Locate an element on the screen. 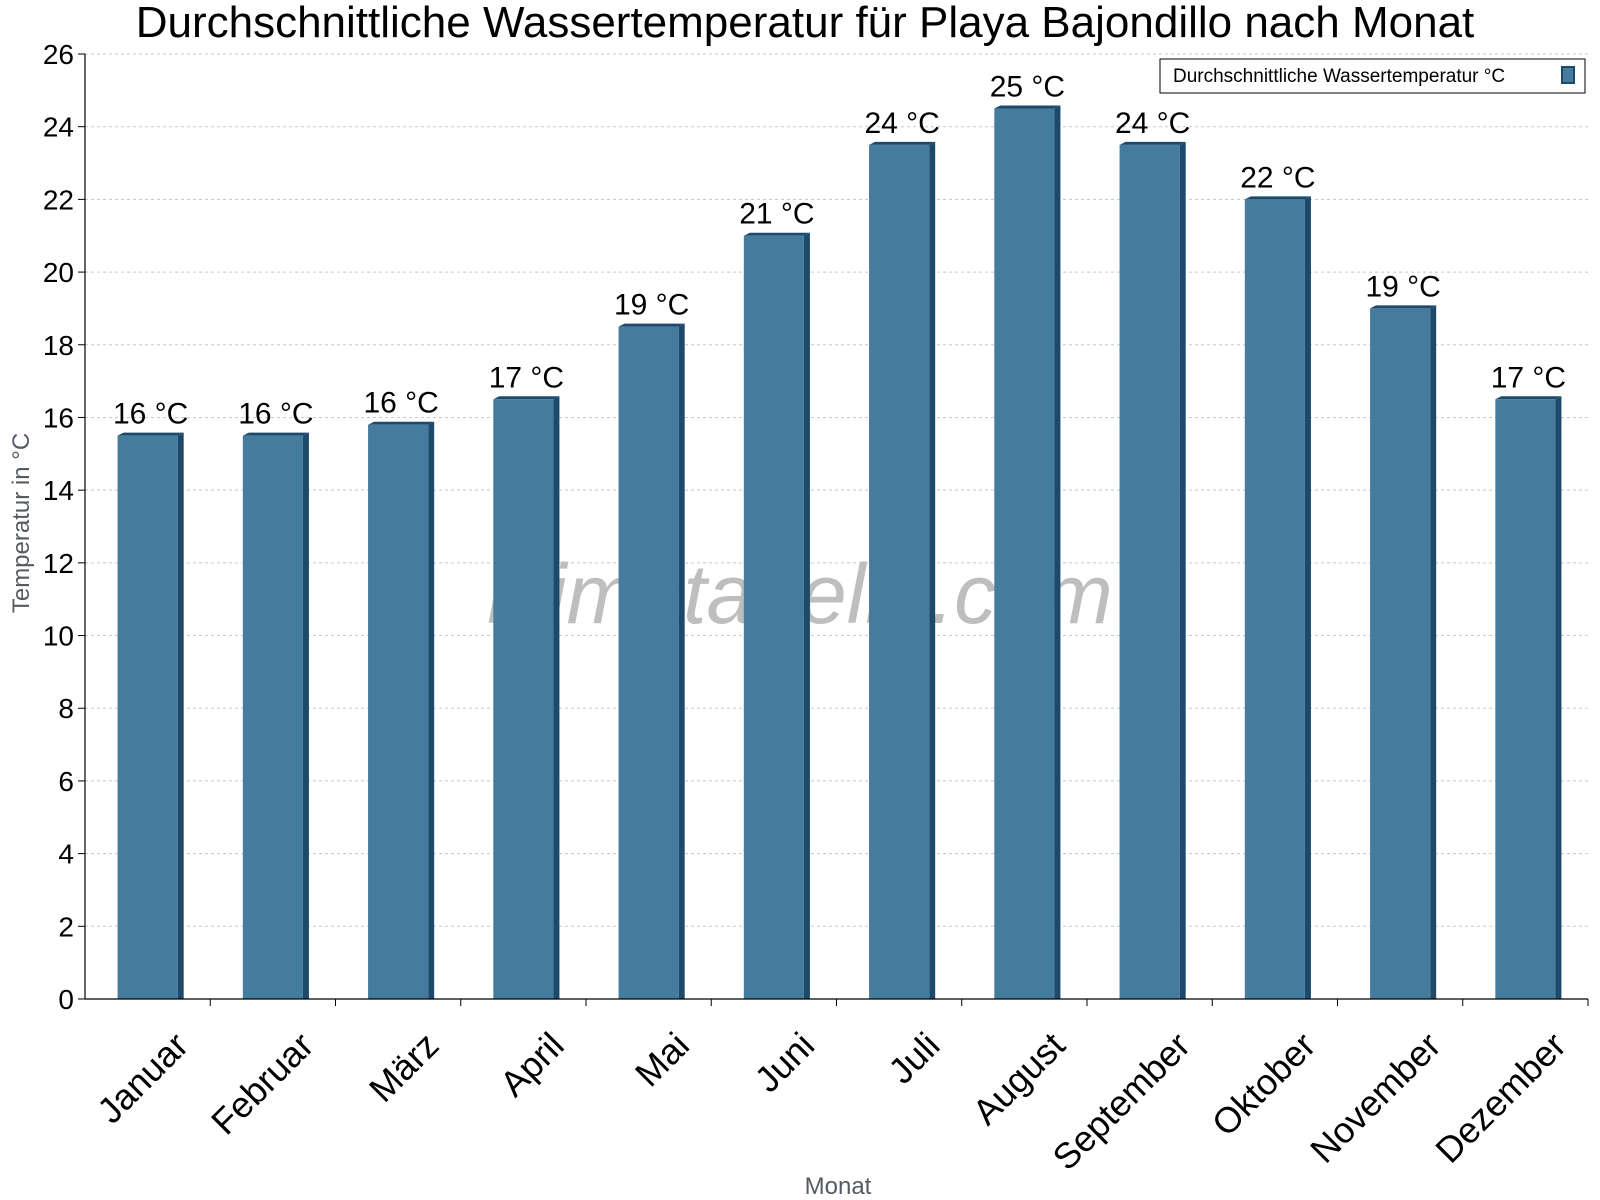 The height and width of the screenshot is (1200, 1600). y-tick-label: 0 is located at coordinates (66, 999).